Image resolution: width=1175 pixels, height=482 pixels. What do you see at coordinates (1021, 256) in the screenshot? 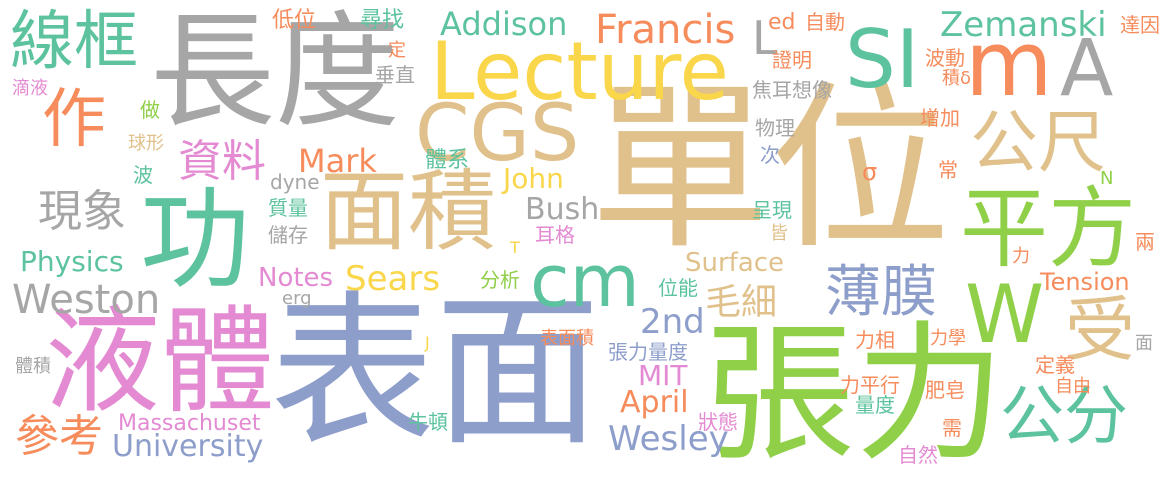
I see `word-li: 力` at bounding box center [1021, 256].